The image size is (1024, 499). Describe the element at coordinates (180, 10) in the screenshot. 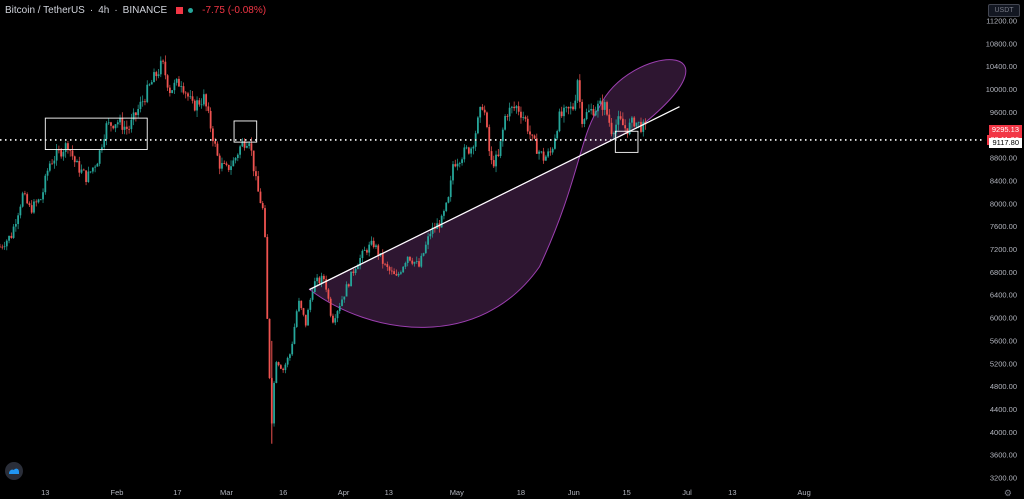

I see `flag-icon` at that location.